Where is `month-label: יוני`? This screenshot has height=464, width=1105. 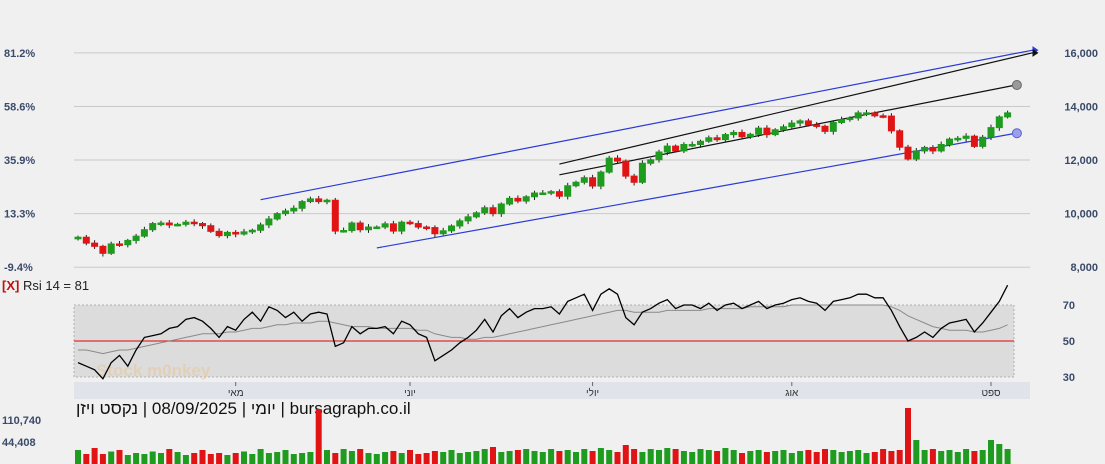 month-label: יוני is located at coordinates (410, 393).